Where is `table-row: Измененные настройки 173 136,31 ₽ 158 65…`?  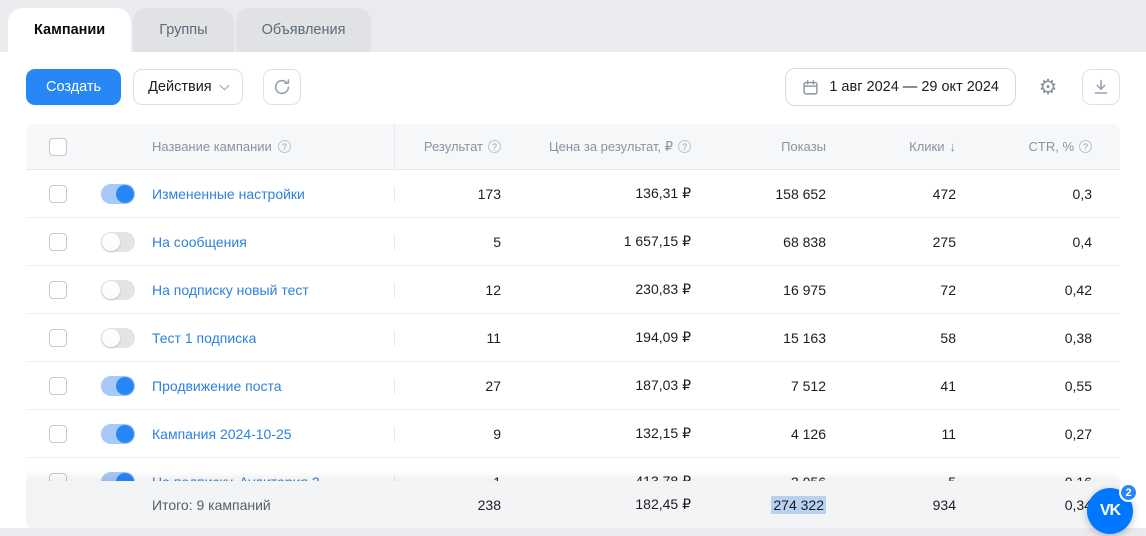
table-row: Измененные настройки 173 136,31 ₽ 158 65… is located at coordinates (573, 194).